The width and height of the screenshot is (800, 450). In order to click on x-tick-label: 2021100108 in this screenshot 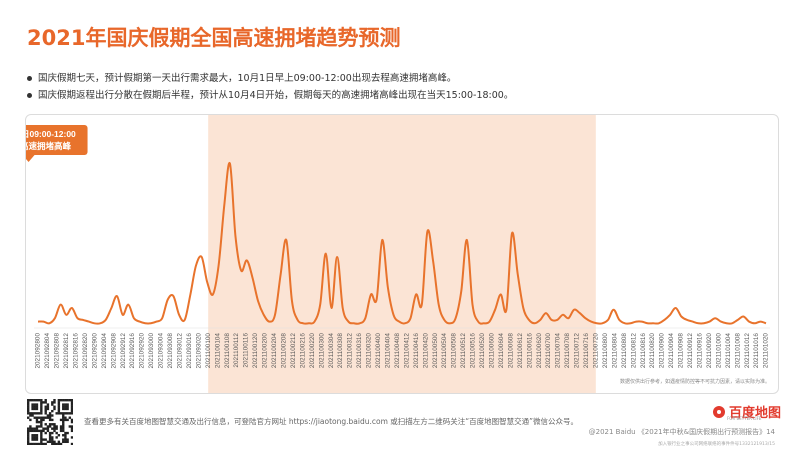, I will do `click(227, 351)`.